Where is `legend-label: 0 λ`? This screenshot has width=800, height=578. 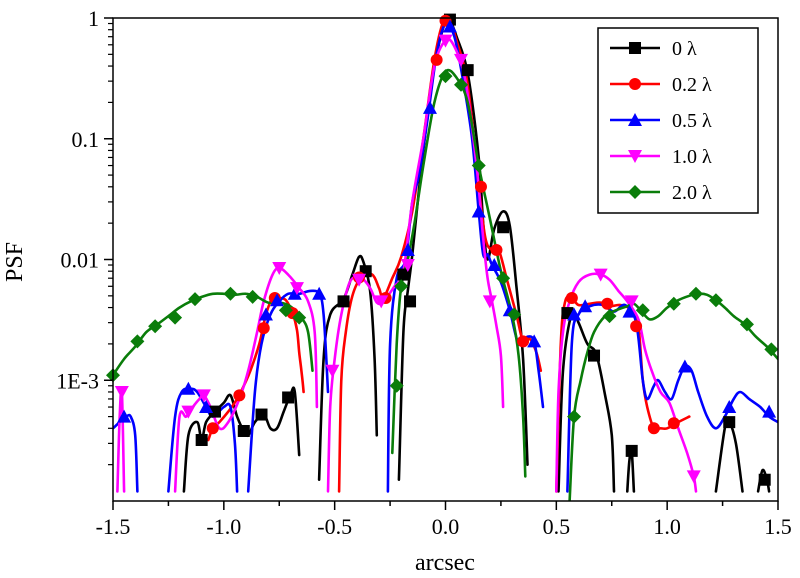 legend-label: 0 λ is located at coordinates (684, 49).